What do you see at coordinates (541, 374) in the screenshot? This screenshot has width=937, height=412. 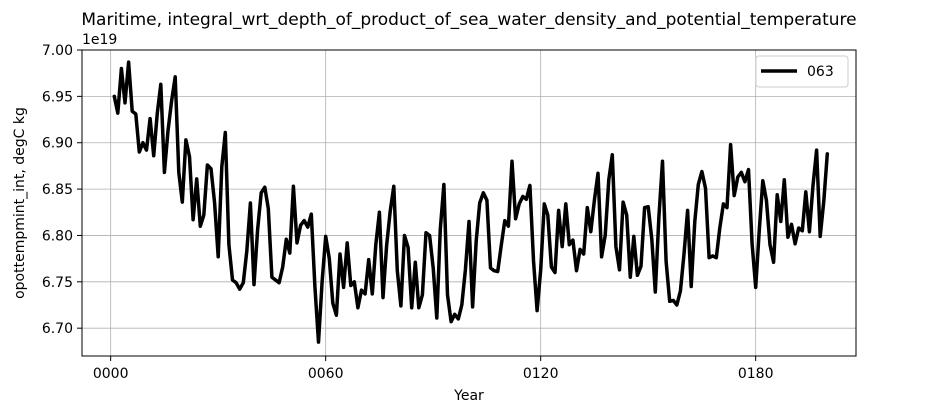 I see `x-tick-label: 0120` at bounding box center [541, 374].